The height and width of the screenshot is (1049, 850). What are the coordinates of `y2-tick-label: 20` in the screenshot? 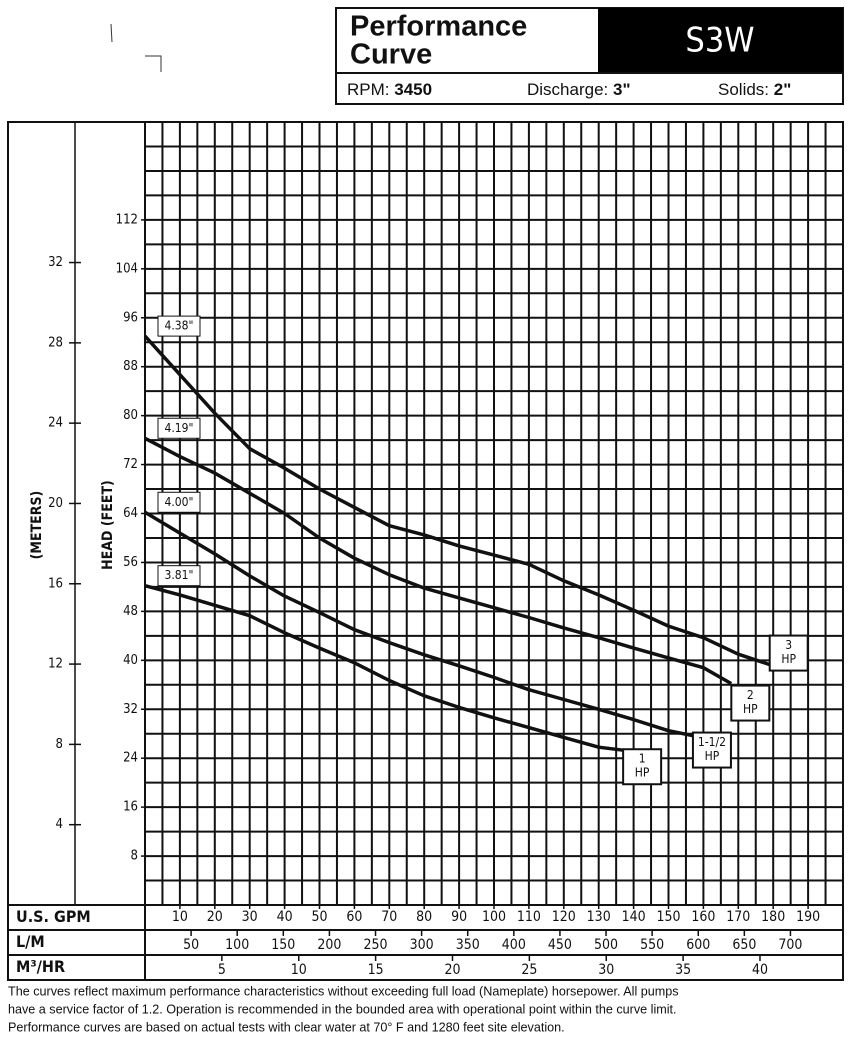 It's located at (55, 503).